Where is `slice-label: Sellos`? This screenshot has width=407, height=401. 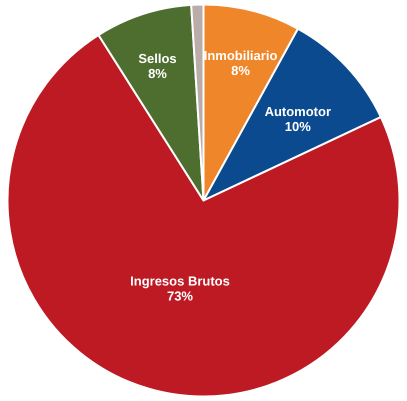 slice-label: Sellos is located at coordinates (157, 58).